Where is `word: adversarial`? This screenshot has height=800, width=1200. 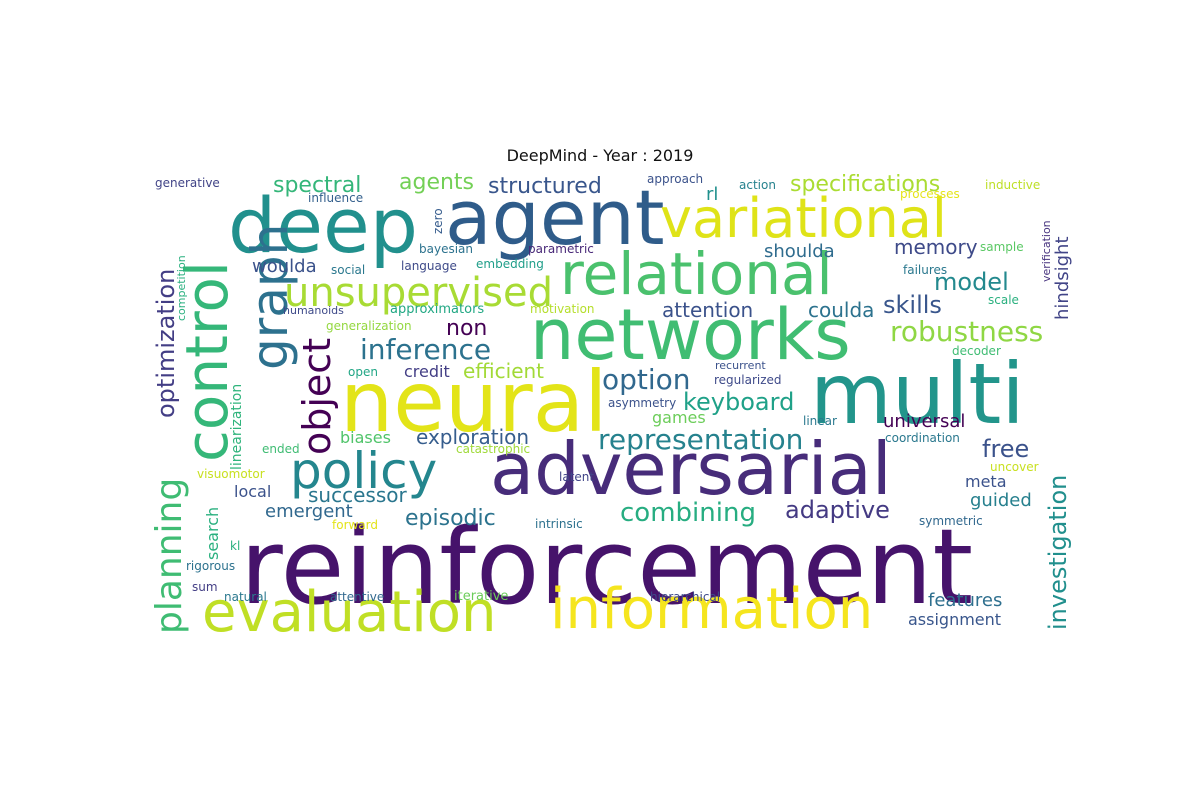
word: adversarial is located at coordinates (691, 469).